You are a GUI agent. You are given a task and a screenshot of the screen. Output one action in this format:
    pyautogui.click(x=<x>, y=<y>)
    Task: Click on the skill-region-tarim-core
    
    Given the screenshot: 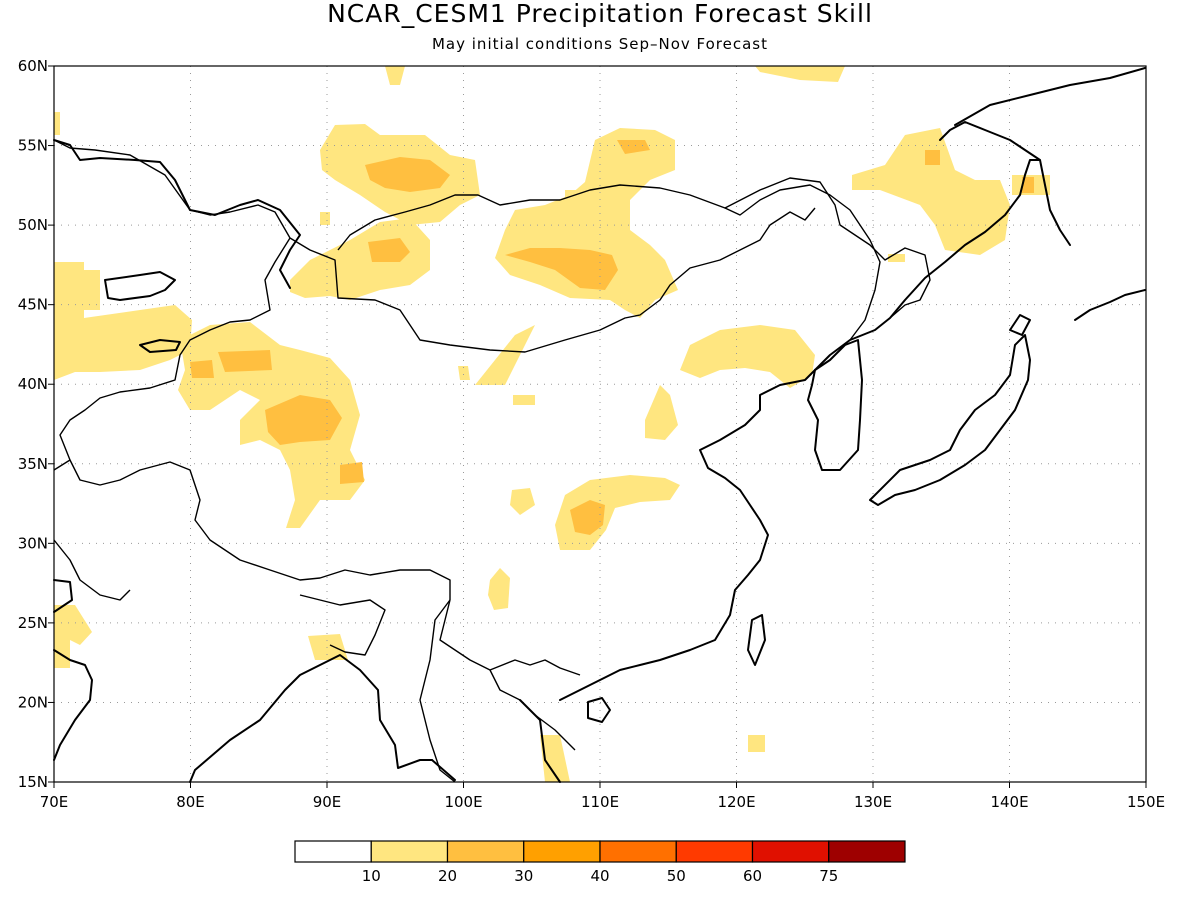 What is the action you would take?
    pyautogui.click(x=303, y=420)
    